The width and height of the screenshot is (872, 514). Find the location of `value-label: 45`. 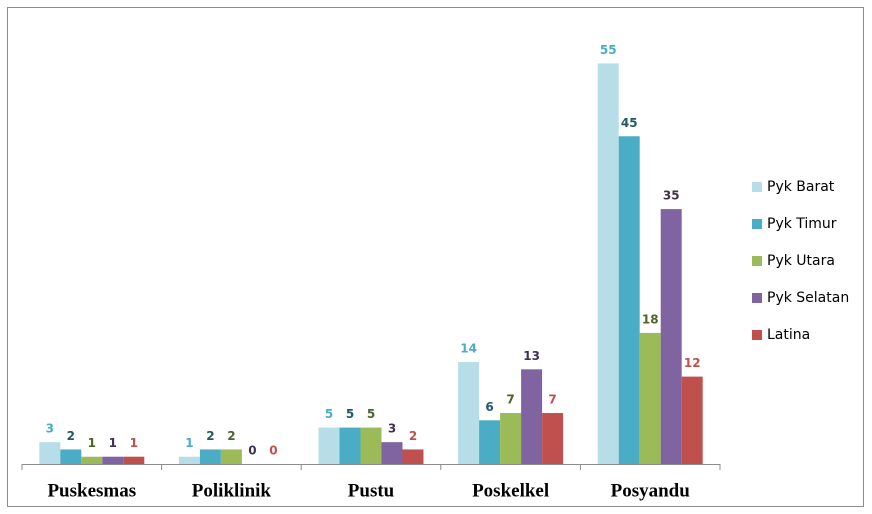

value-label: 45 is located at coordinates (629, 123).